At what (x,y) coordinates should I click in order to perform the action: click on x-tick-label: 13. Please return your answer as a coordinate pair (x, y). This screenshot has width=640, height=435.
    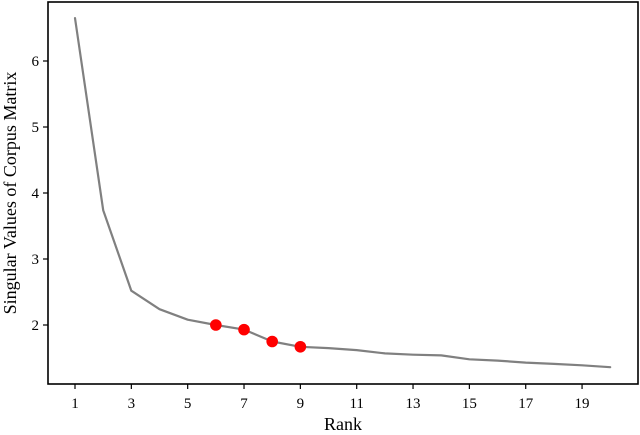
    Looking at the image, I should click on (413, 404).